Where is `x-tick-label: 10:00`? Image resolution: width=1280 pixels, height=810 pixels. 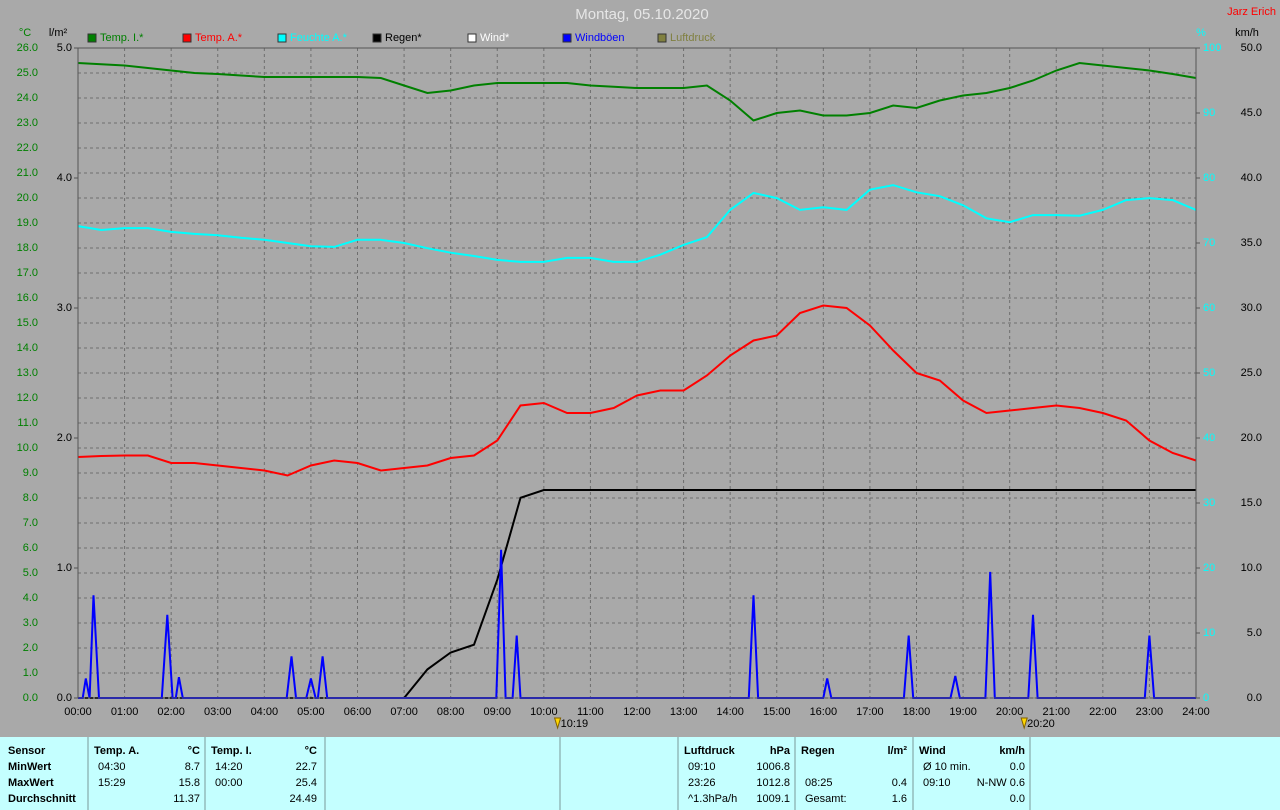
x-tick-label: 10:00 is located at coordinates (544, 712).